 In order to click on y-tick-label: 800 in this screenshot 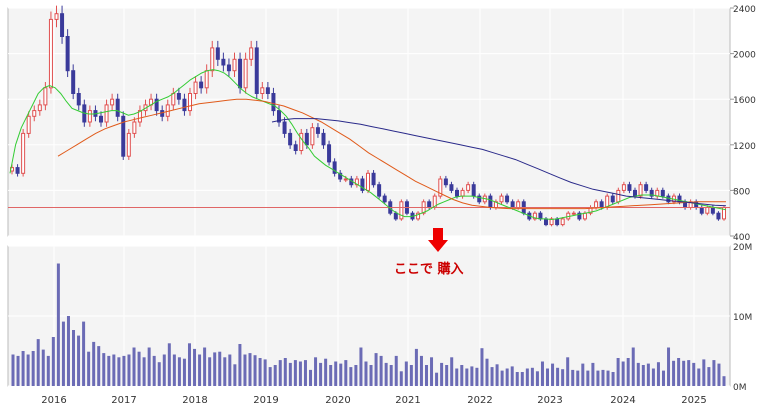, I will do `click(741, 192)`.